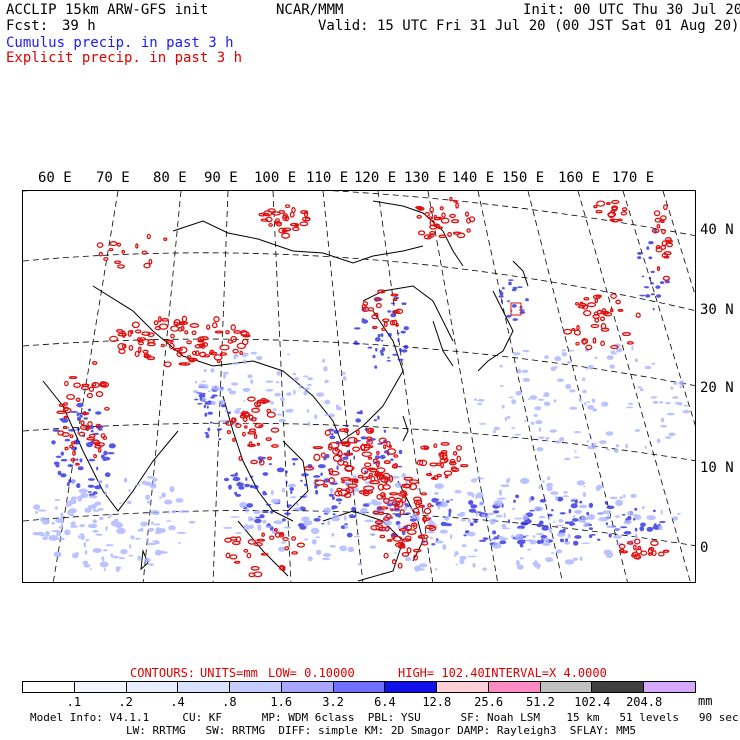 This screenshot has width=740, height=740. What do you see at coordinates (717, 230) in the screenshot?
I see `lat-label: 40 N` at bounding box center [717, 230].